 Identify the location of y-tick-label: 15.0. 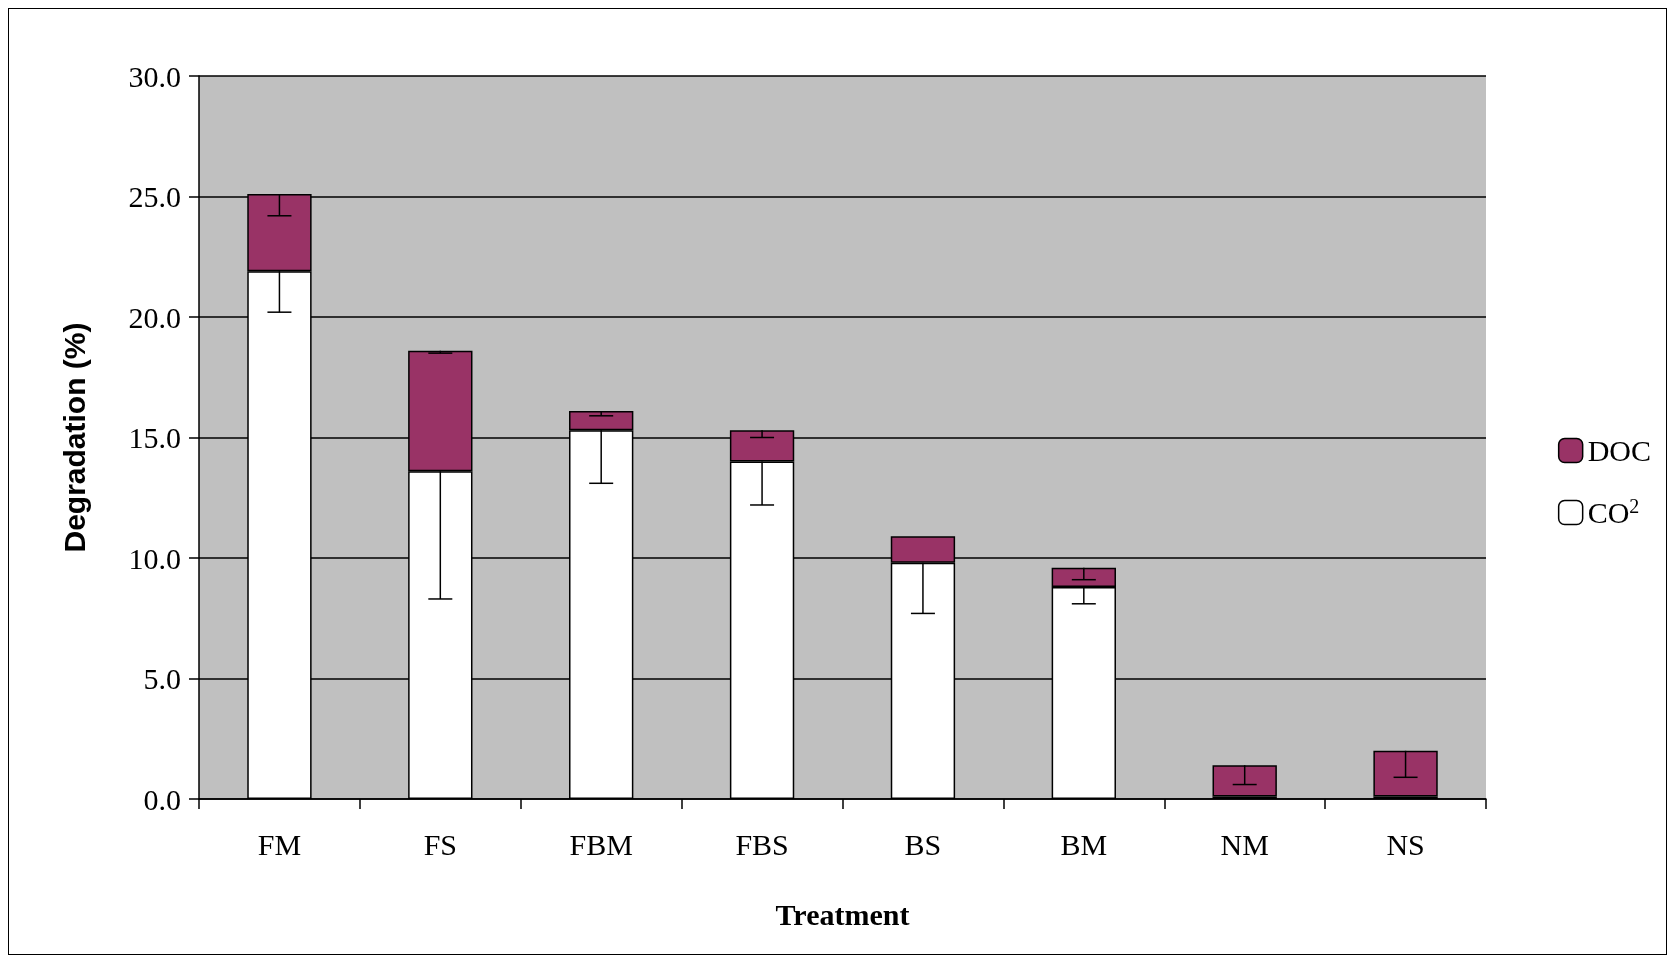
(154, 437).